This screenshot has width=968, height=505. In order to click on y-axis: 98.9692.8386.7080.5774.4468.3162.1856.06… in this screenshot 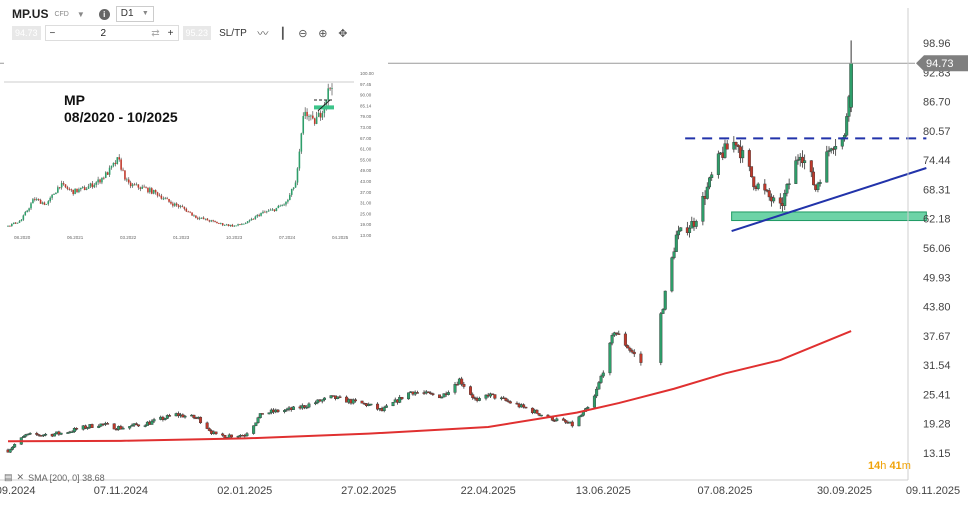, I will do `click(937, 244)`.